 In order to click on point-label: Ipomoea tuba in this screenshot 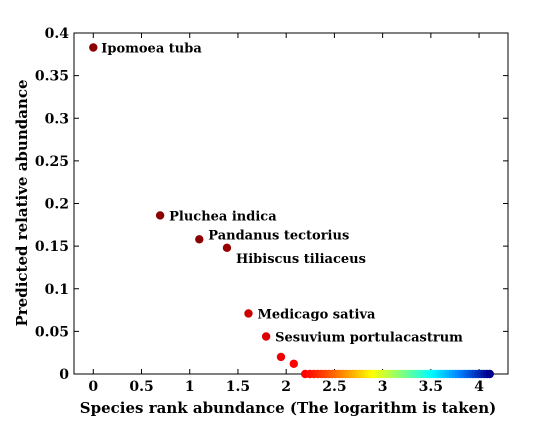, I will do `click(151, 48)`.